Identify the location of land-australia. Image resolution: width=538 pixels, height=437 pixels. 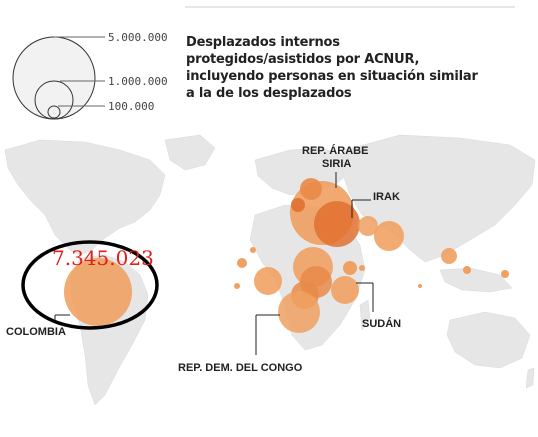
(488, 340).